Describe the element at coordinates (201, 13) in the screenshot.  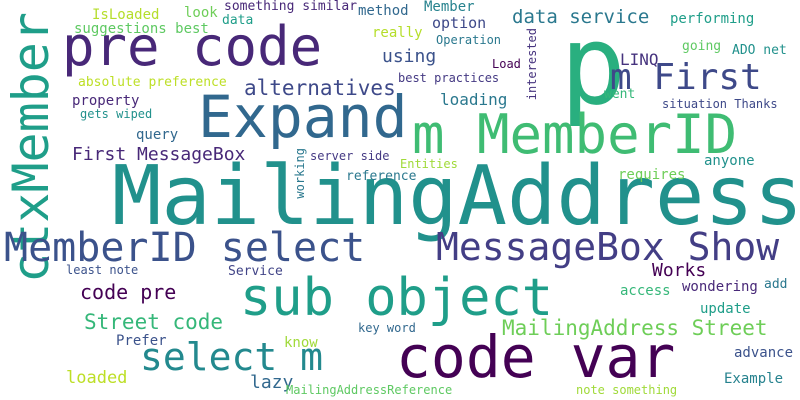
I see `word-look: look` at that location.